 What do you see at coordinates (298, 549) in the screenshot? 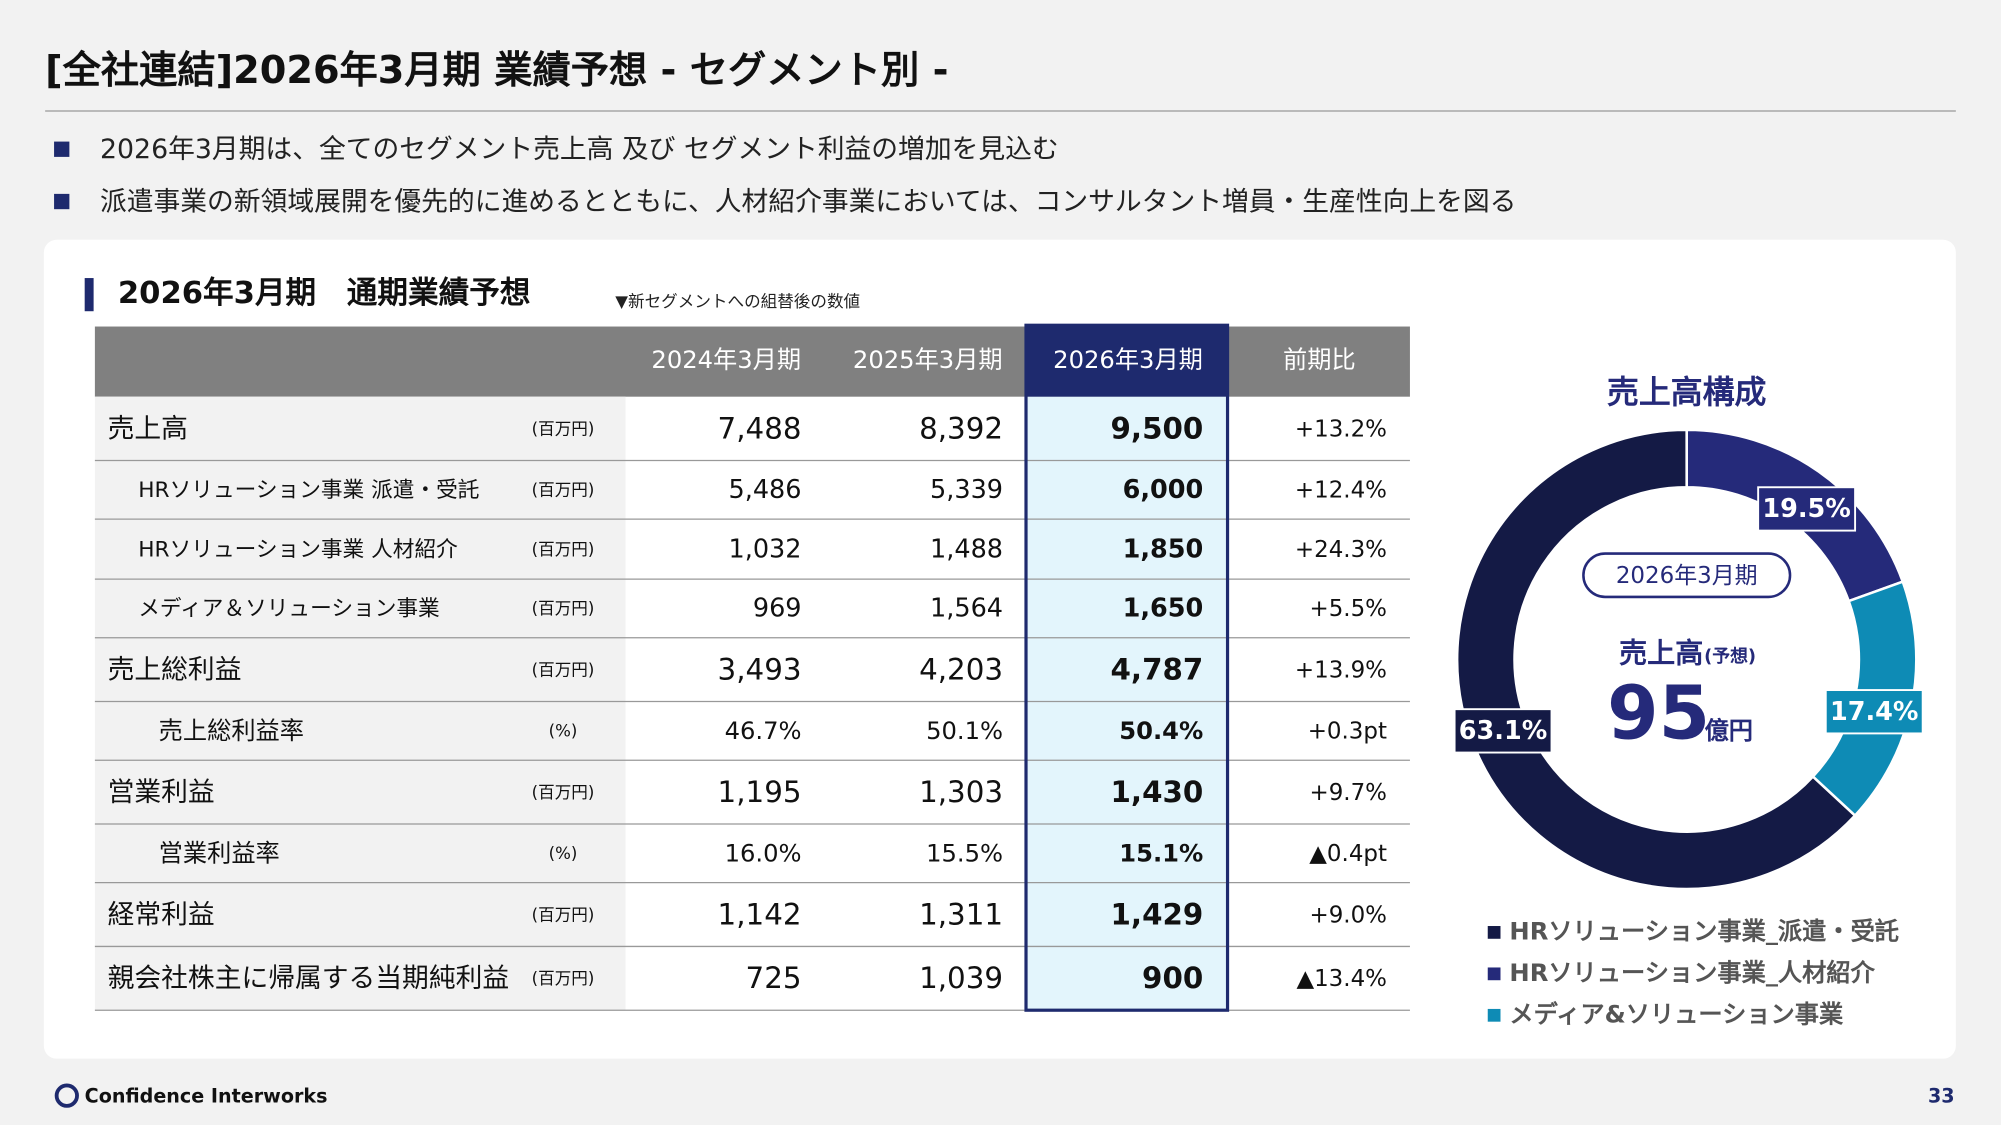
I see `row-label: HRソリューション事業 人材紹介` at bounding box center [298, 549].